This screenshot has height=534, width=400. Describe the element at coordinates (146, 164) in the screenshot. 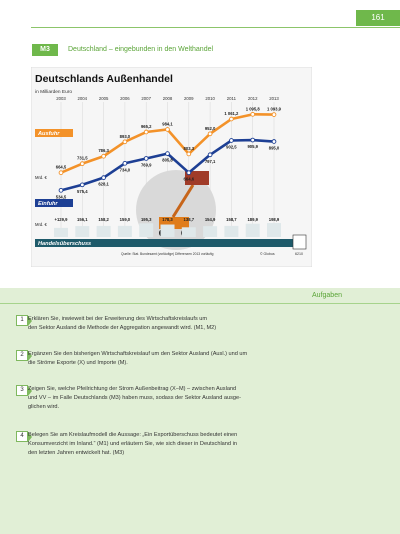

I see `einfuhr-data-label: 769,9` at that location.